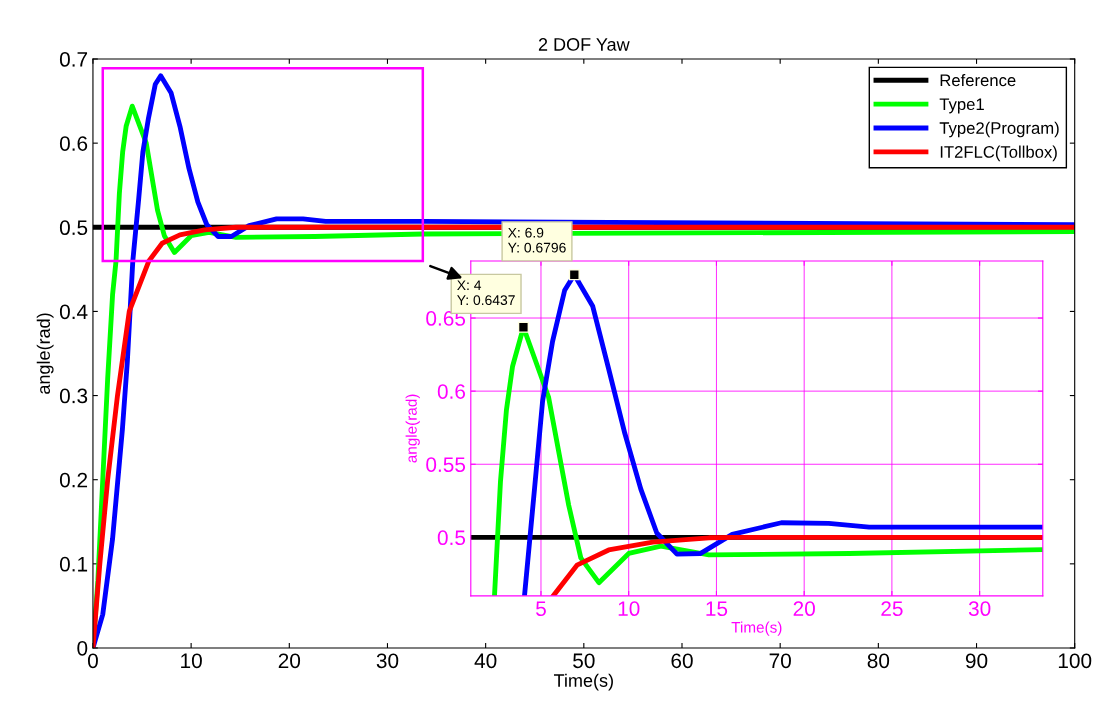 The image size is (1100, 724). Describe the element at coordinates (536, 240) in the screenshot. I see `annotation: X: 6.9 Y: 0.6796` at that location.